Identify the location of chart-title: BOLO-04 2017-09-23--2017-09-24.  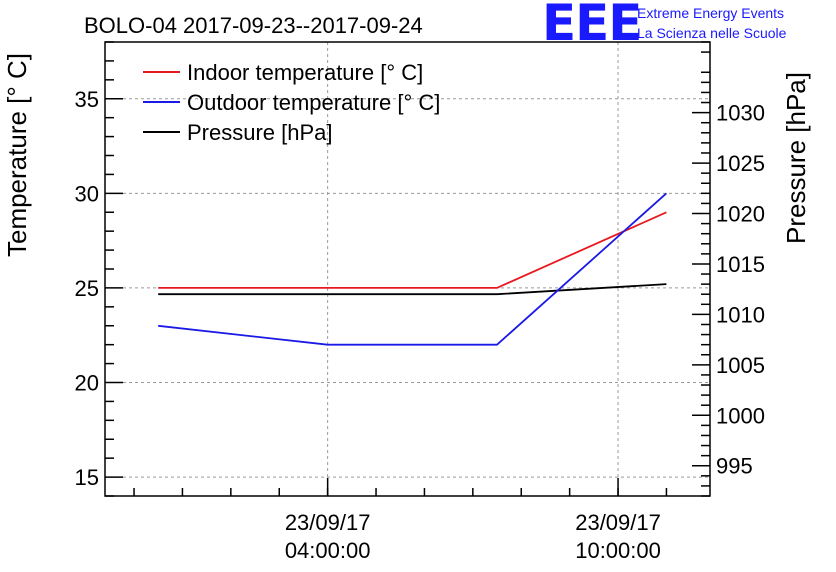
(253, 25).